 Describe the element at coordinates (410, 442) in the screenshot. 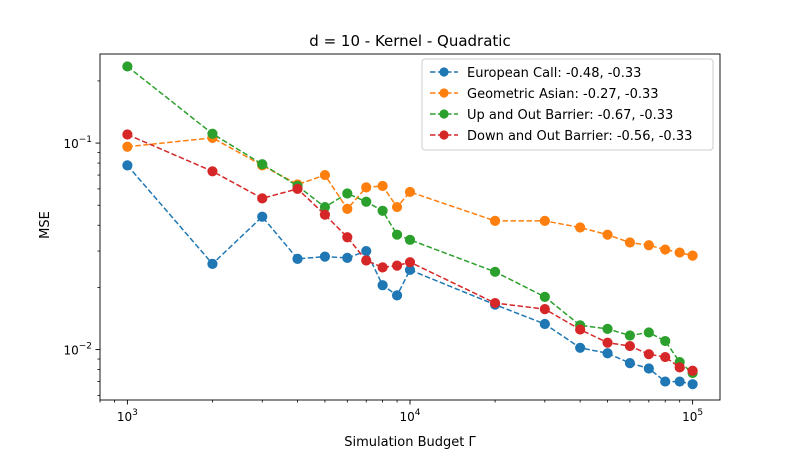

I see `x-axis-label: Simulation Budget Γ` at that location.